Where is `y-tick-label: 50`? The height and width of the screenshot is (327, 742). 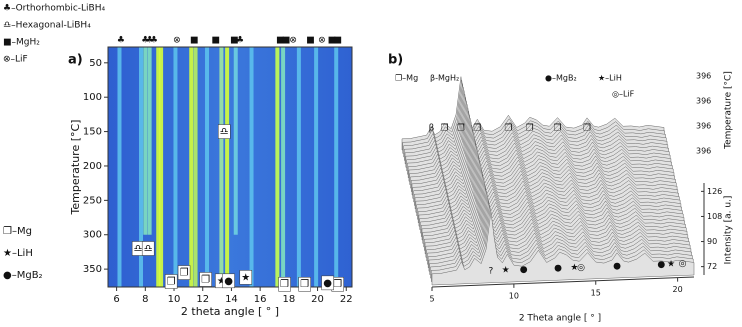 y-tick-label: 50 is located at coordinates (95, 63).